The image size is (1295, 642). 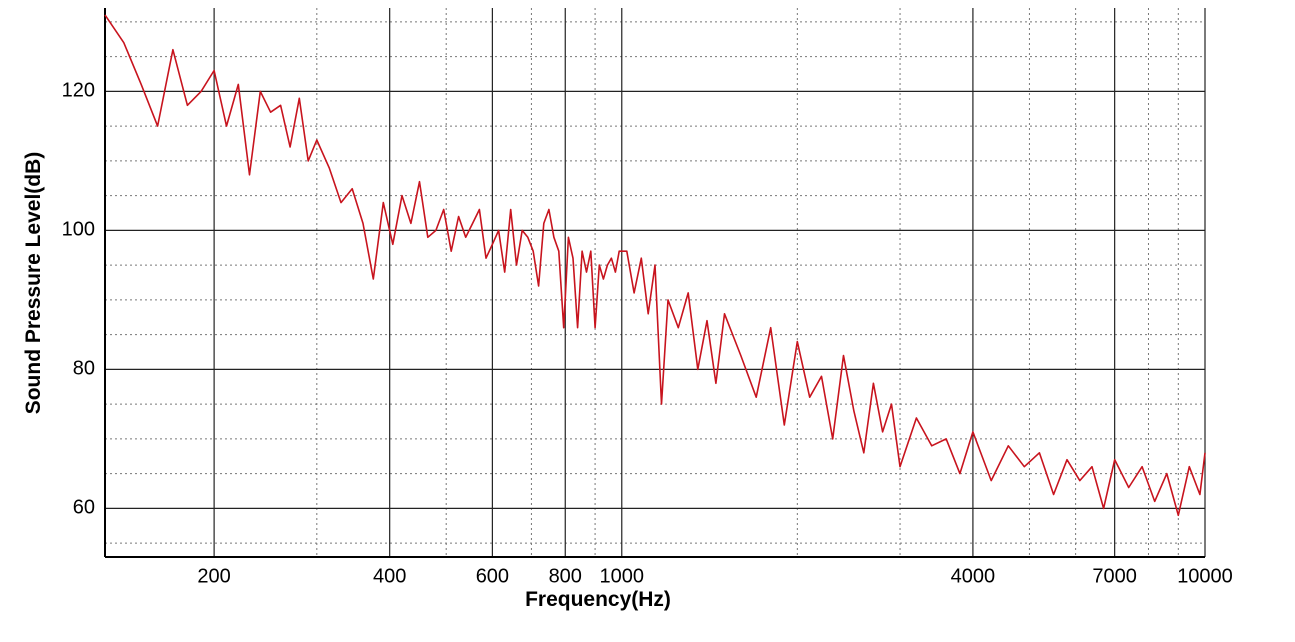 I want to click on y-tick-label: 120, so click(x=78, y=91).